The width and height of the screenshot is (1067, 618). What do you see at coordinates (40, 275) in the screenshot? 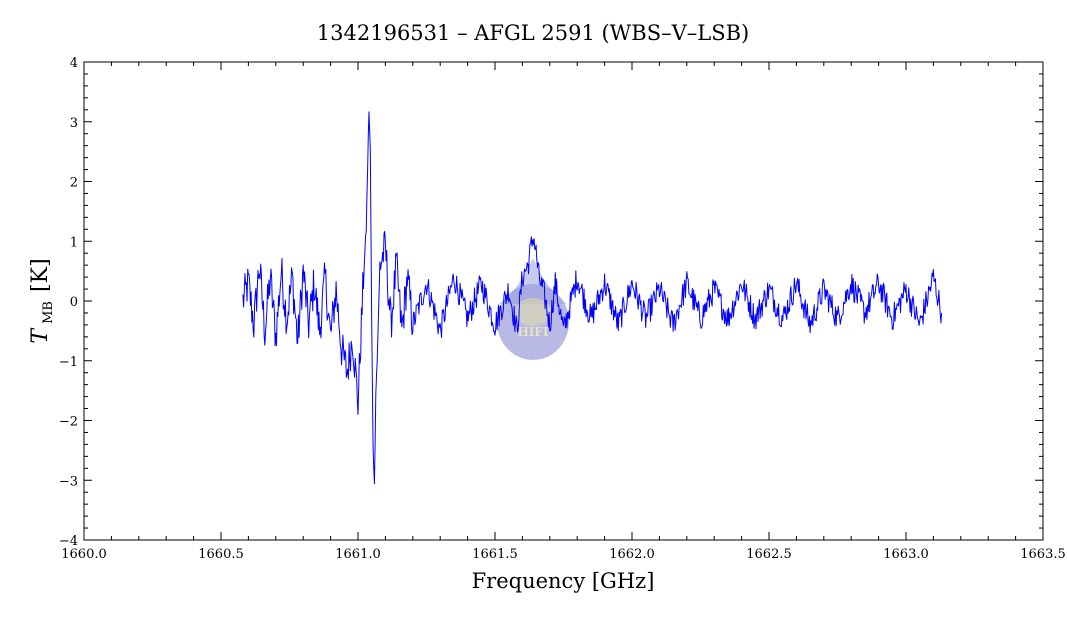
I see `y-axis-label-unit: [K]` at bounding box center [40, 275].